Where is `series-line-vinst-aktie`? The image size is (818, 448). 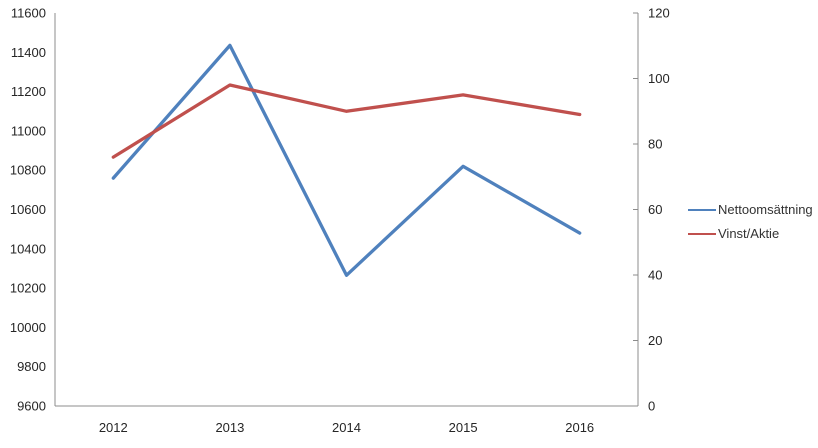 series-line-vinst-aktie is located at coordinates (346, 121).